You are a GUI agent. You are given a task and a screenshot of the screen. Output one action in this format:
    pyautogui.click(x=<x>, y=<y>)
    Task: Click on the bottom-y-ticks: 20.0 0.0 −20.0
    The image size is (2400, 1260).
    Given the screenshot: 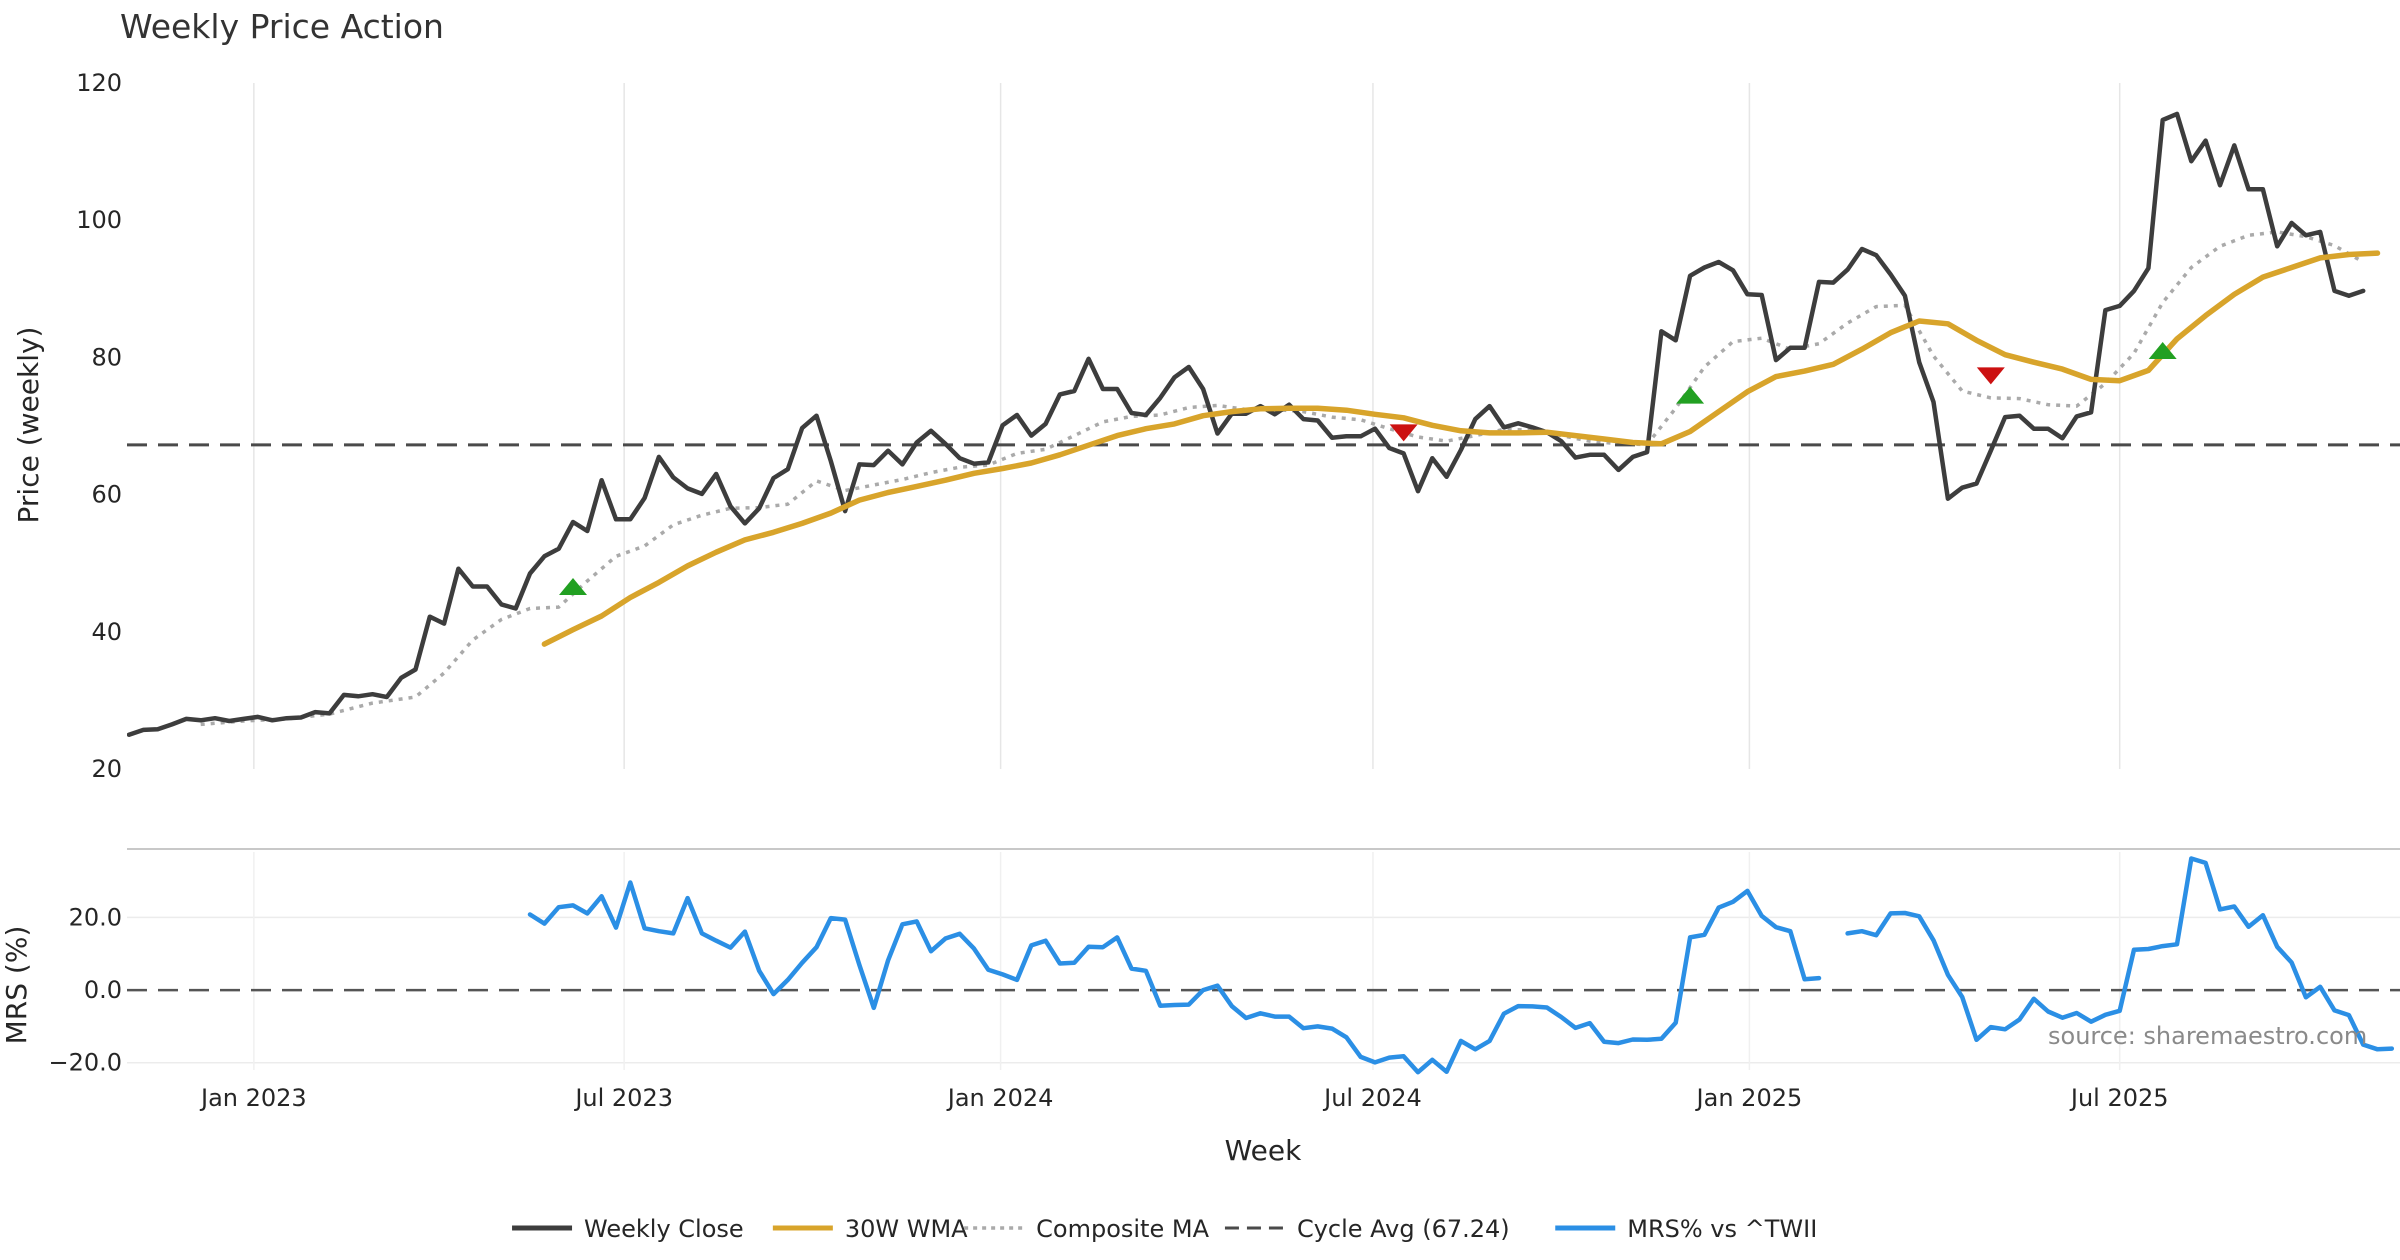 What is the action you would take?
    pyautogui.click(x=85, y=989)
    